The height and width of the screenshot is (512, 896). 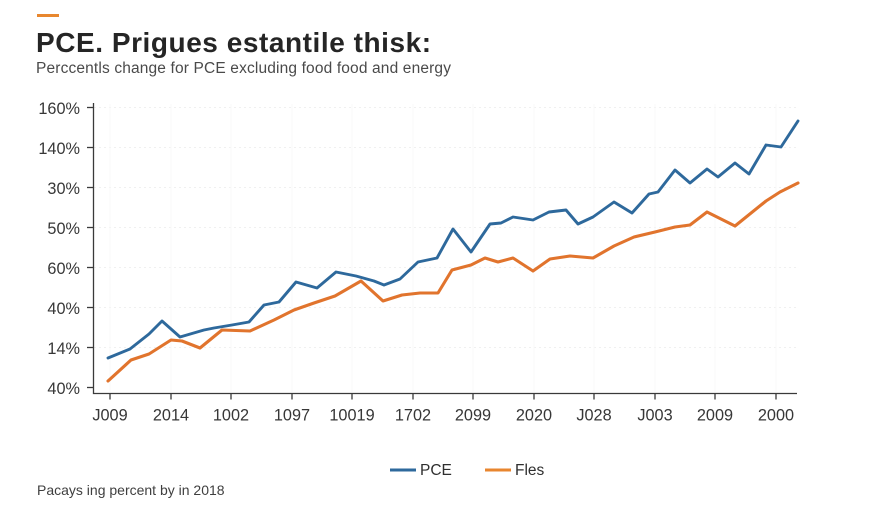 I want to click on svg-text: J009, so click(x=109, y=416).